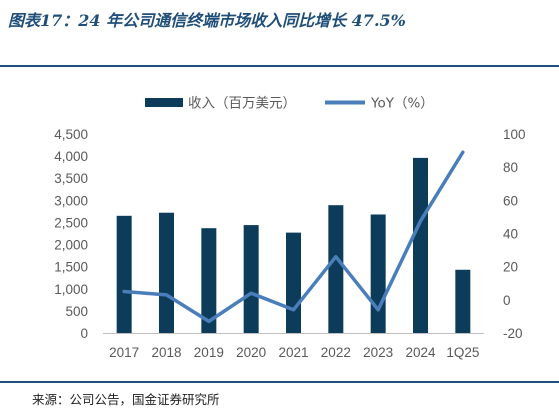  I want to click on x-axis-tick-label: 2021, so click(293, 352).